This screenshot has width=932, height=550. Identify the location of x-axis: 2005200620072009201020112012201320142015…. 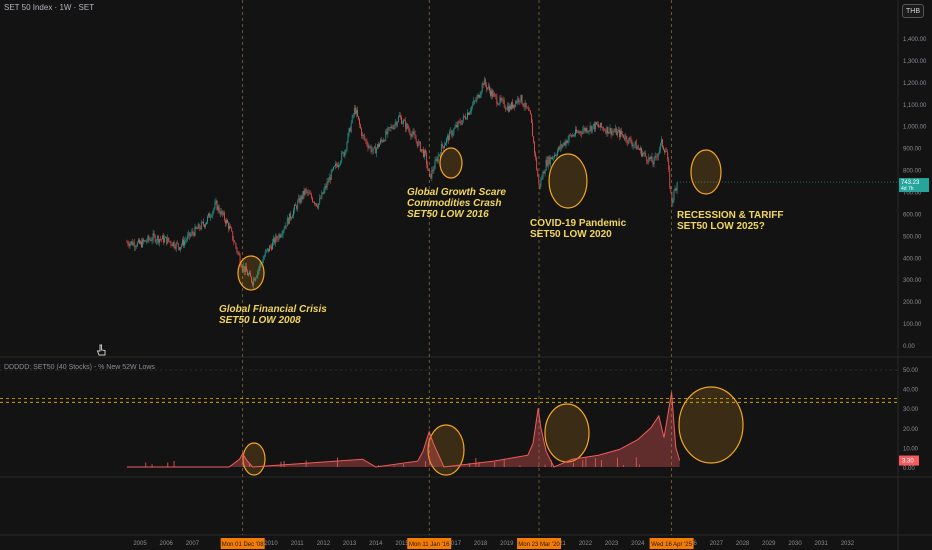
(494, 543).